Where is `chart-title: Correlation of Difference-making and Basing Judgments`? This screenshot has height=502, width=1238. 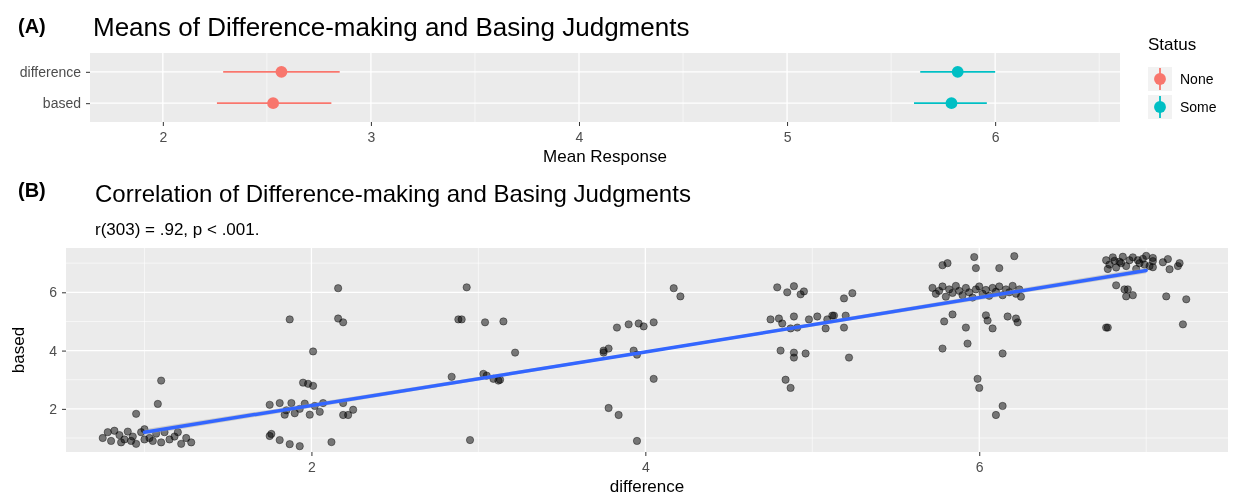 chart-title: Correlation of Difference-making and Basing Judgments is located at coordinates (393, 193).